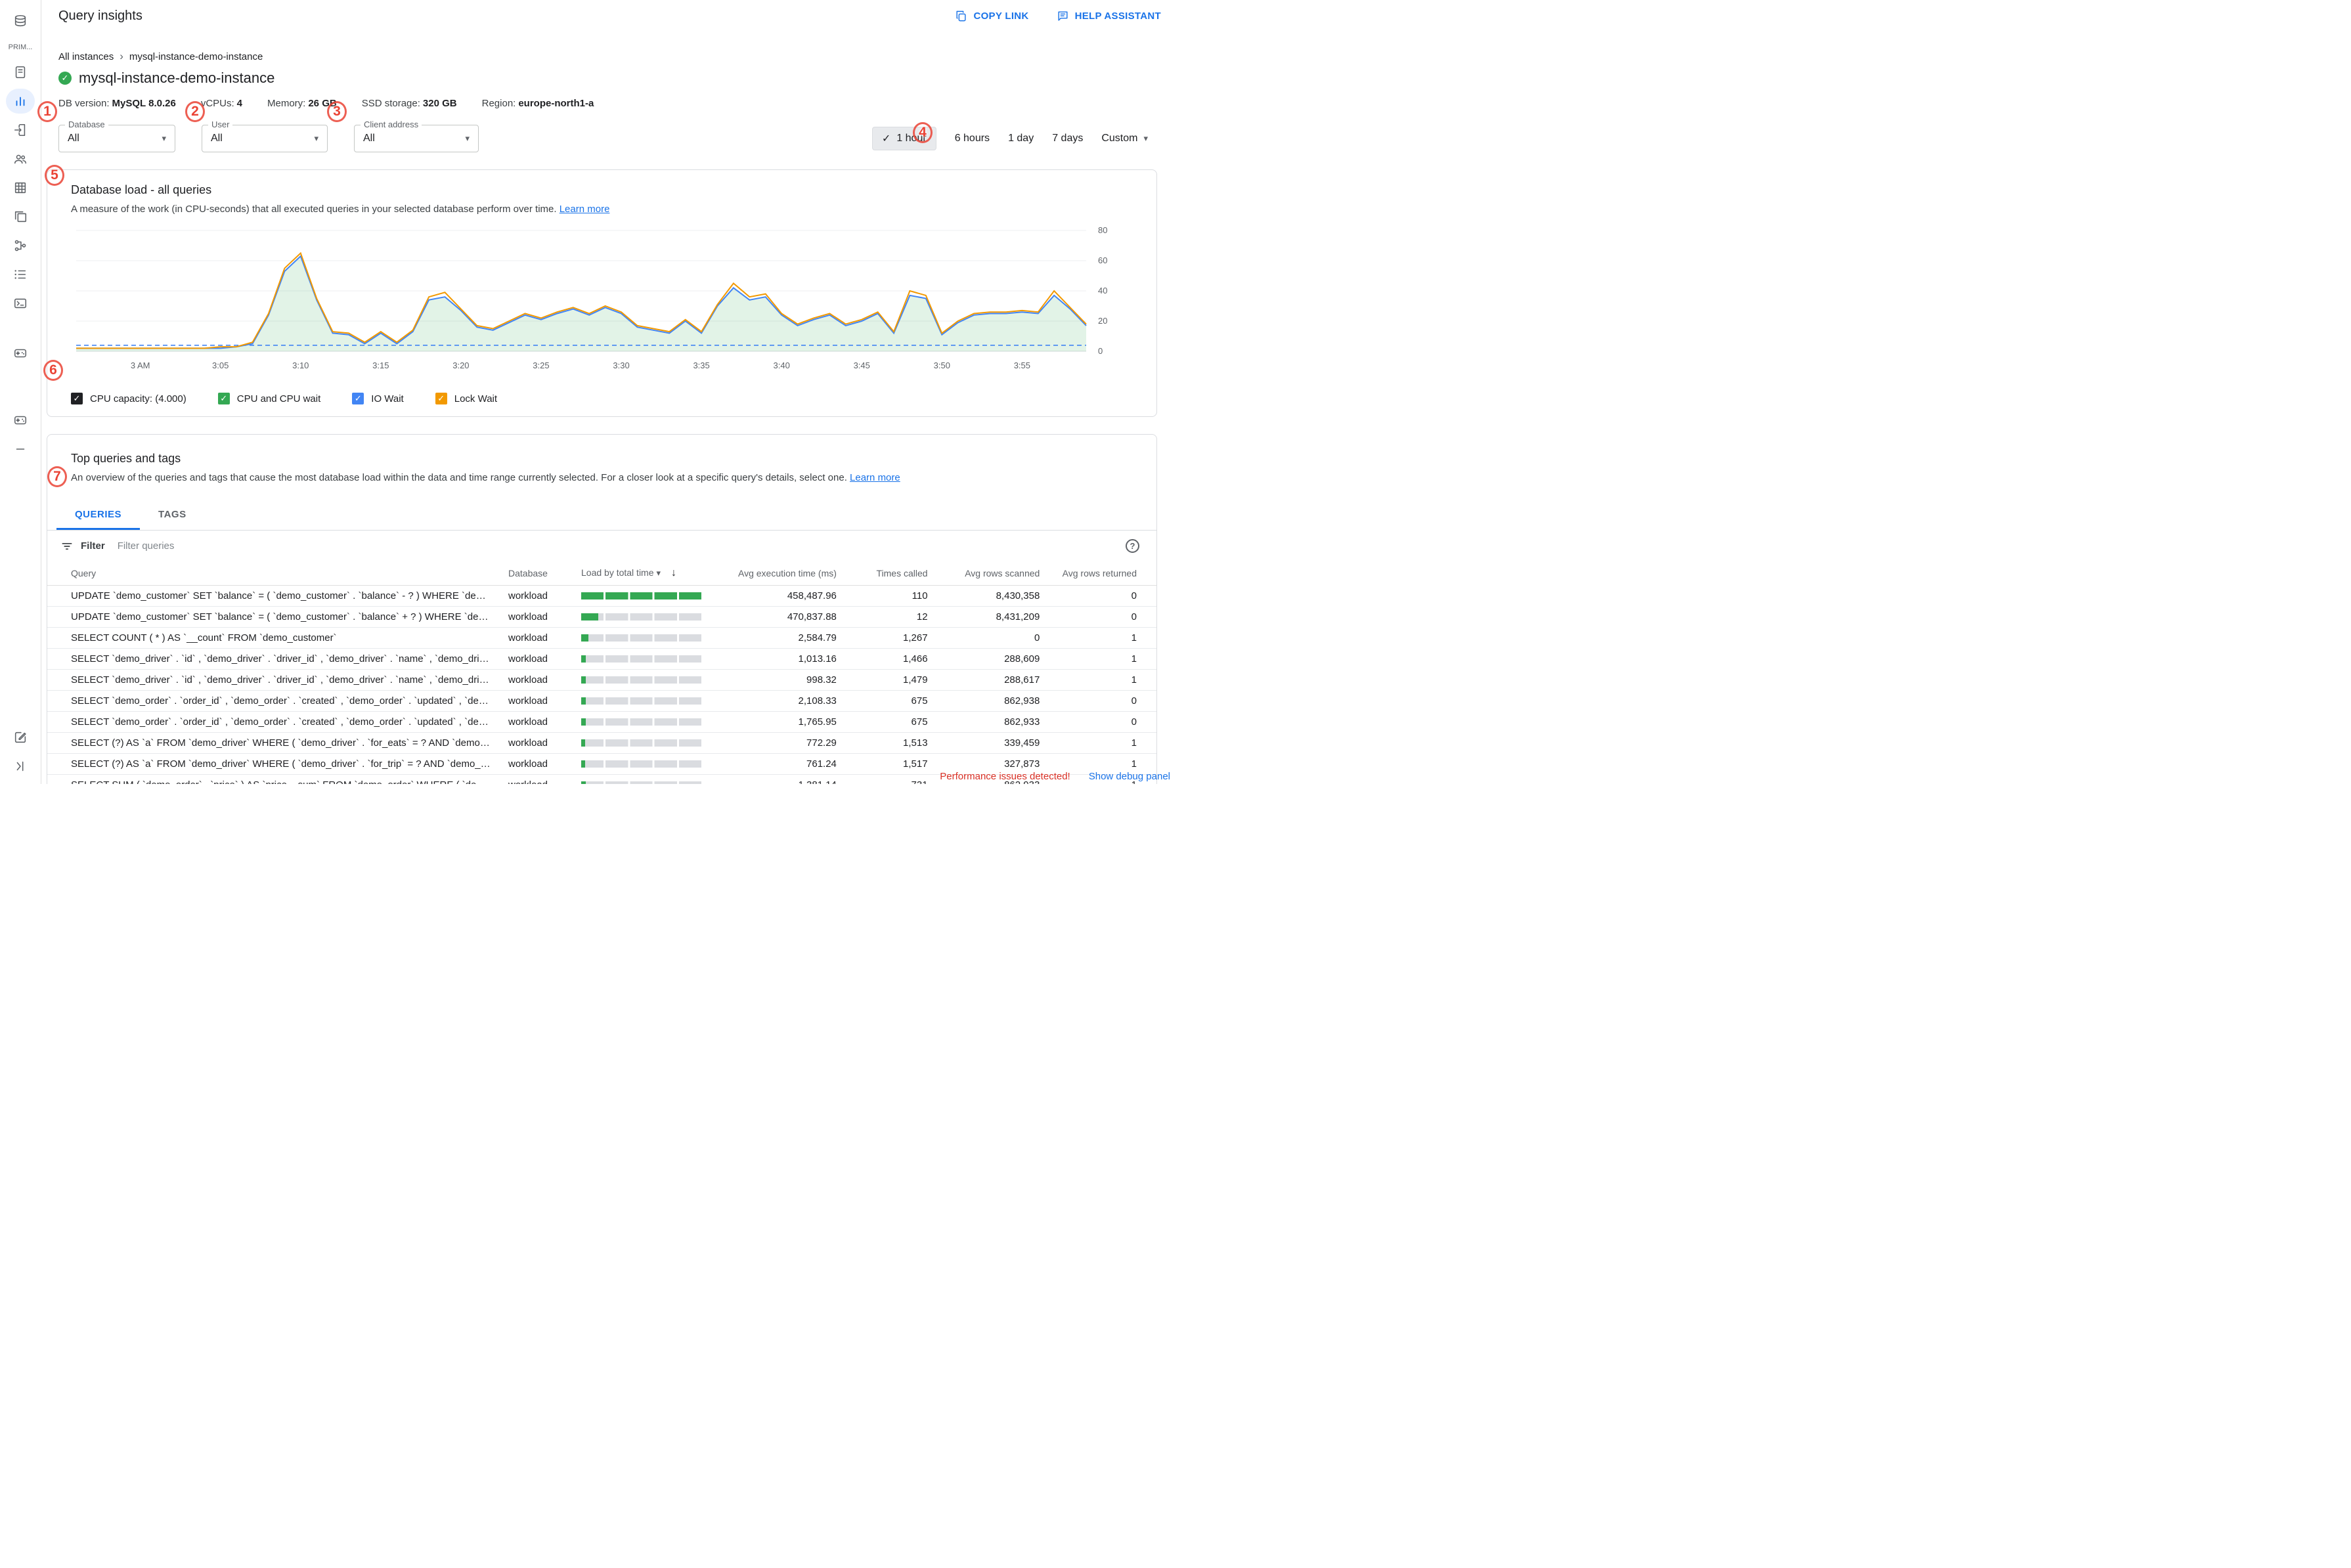 This screenshot has width=2351, height=1568. I want to click on column-avg-execution-time: Avg execution time (ms), so click(779, 574).